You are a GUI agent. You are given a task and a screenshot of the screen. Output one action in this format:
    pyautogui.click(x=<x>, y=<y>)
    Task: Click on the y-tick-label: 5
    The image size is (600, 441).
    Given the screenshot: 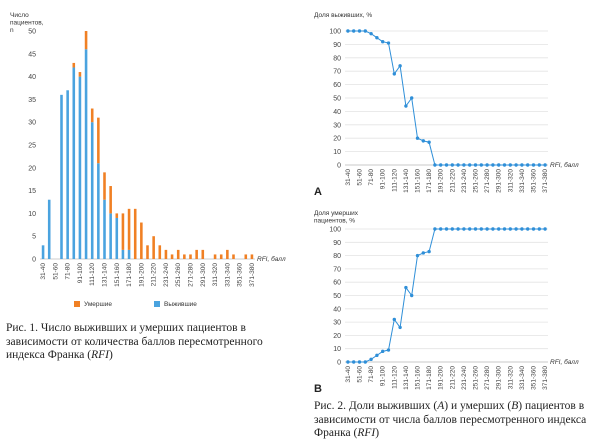 What is the action you would take?
    pyautogui.click(x=34, y=237)
    